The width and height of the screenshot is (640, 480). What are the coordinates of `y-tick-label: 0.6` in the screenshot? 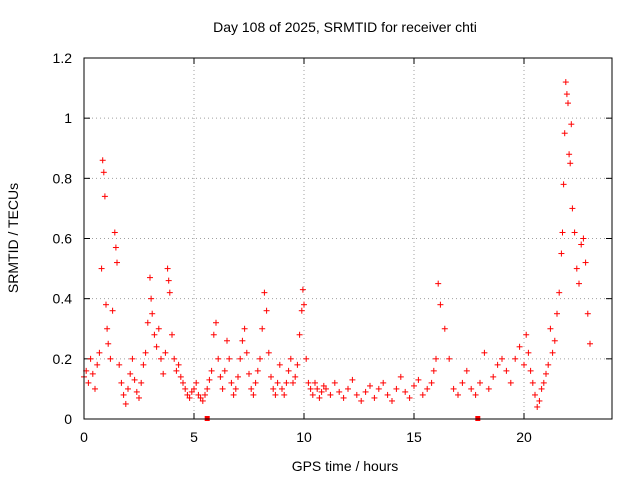 It's located at (63, 239).